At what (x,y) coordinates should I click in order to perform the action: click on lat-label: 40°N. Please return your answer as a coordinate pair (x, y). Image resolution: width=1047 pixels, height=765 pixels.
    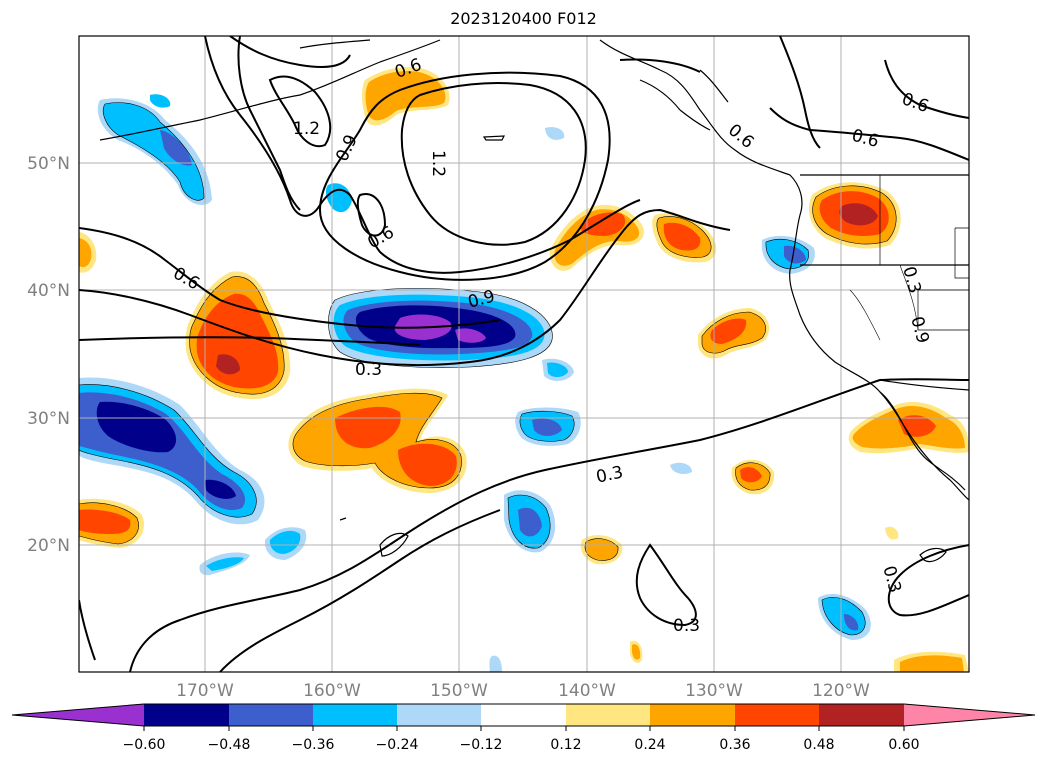
    Looking at the image, I should click on (48, 291).